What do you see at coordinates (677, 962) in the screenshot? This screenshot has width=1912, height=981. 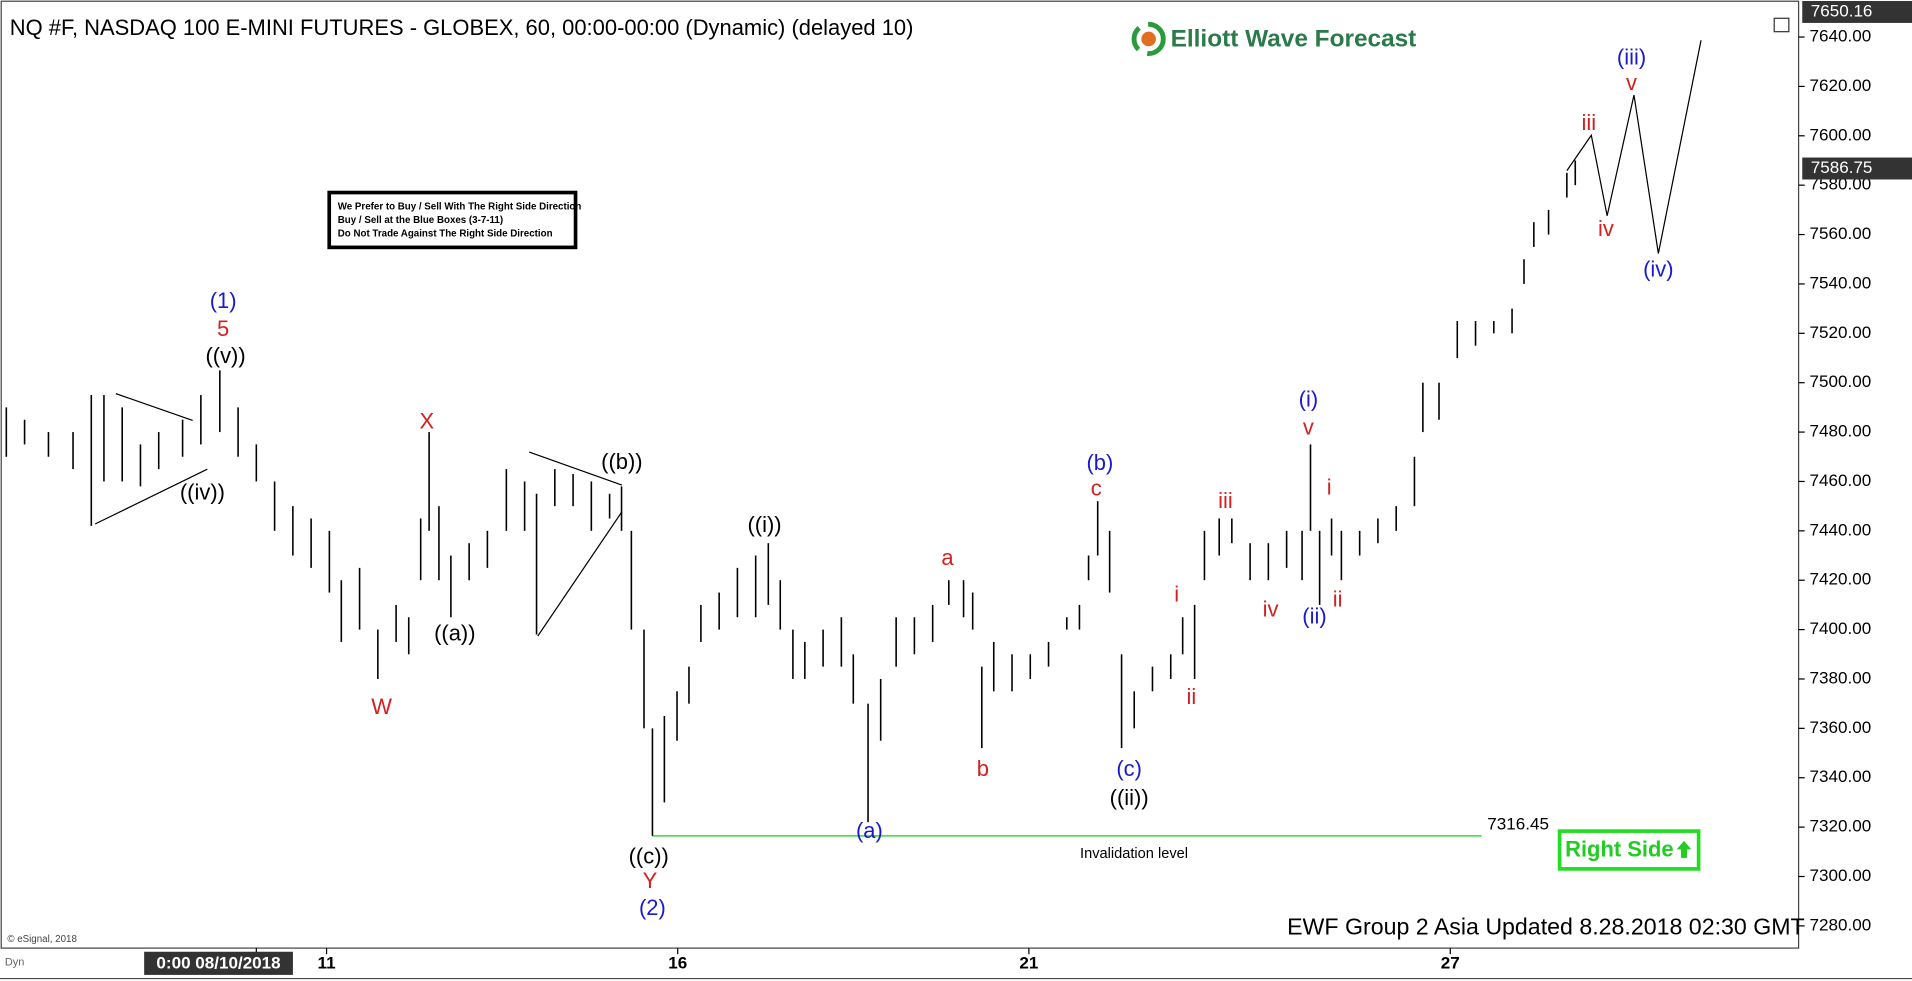 I see `x-tick-label: 16` at bounding box center [677, 962].